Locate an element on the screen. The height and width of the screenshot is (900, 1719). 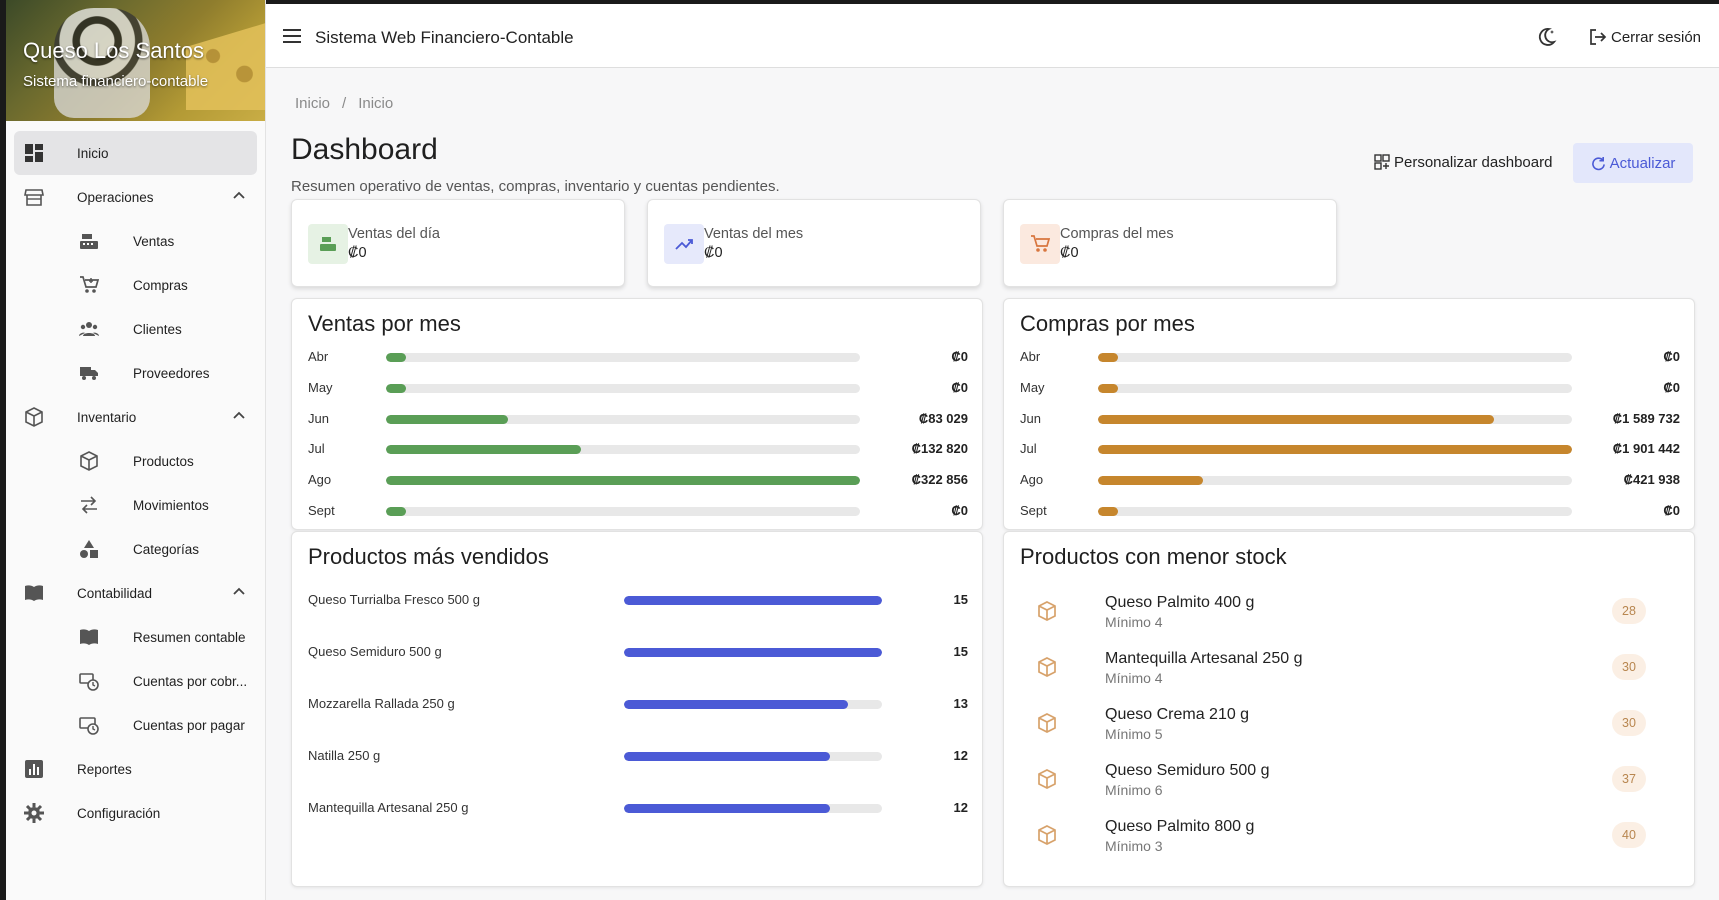
sidebar-item-compras: Compras is located at coordinates (135, 285).